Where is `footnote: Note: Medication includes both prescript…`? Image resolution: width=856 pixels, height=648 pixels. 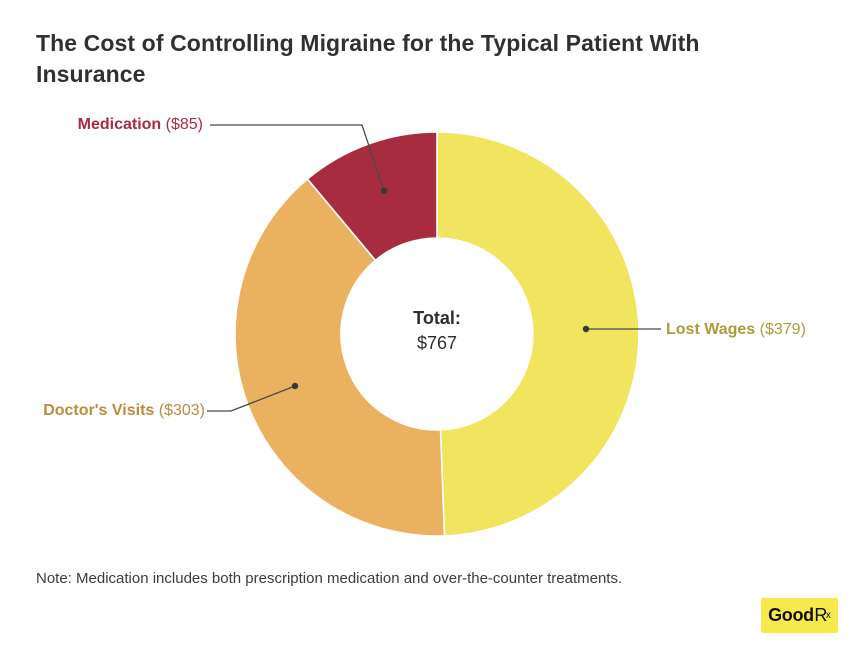 footnote: Note: Medication includes both prescript… is located at coordinates (329, 578).